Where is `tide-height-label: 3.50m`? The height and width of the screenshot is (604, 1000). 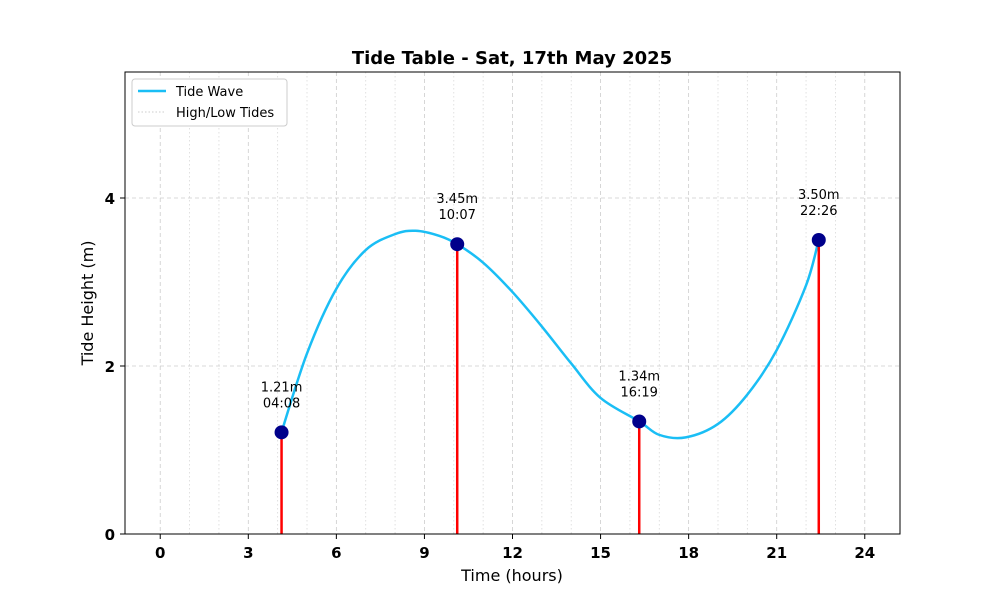 tide-height-label: 3.50m is located at coordinates (819, 195).